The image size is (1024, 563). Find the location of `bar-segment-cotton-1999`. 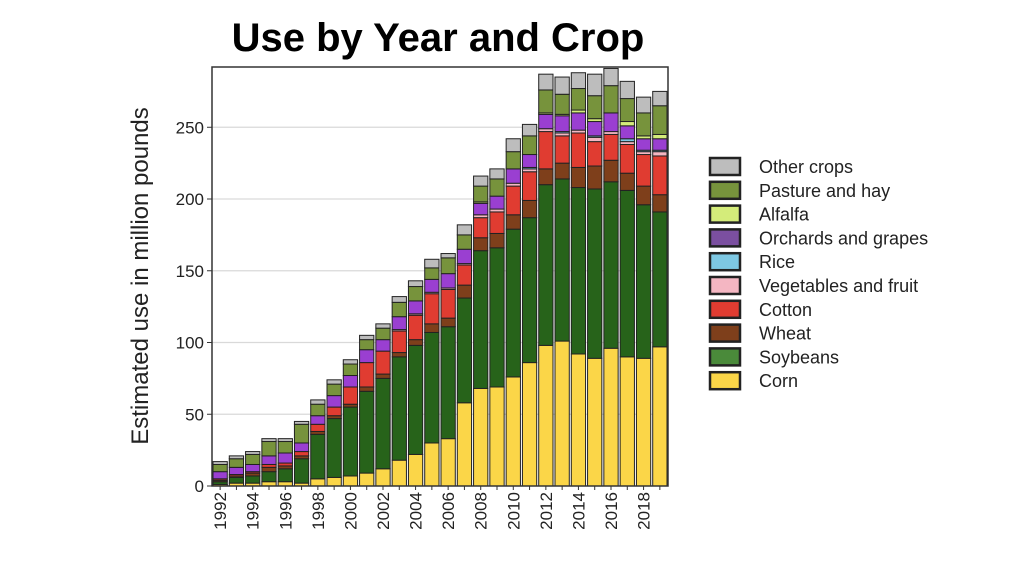

bar-segment-cotton-1999 is located at coordinates (334, 411).